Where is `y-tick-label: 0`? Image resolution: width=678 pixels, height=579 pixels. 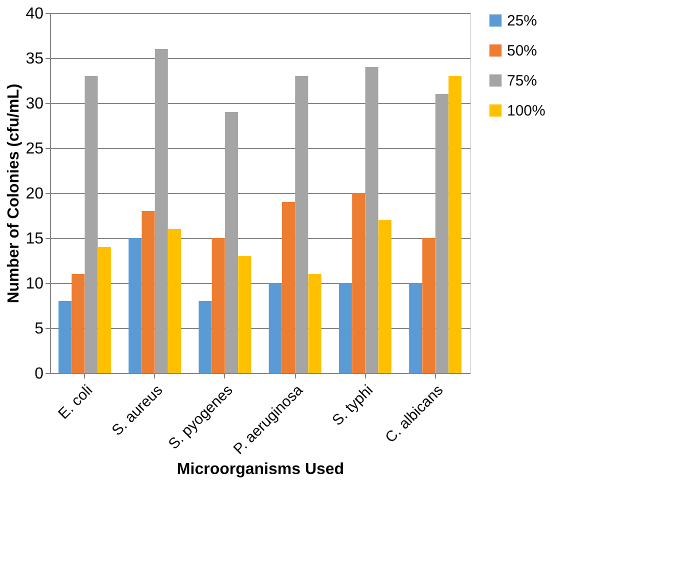 y-tick-label: 0 is located at coordinates (39, 374).